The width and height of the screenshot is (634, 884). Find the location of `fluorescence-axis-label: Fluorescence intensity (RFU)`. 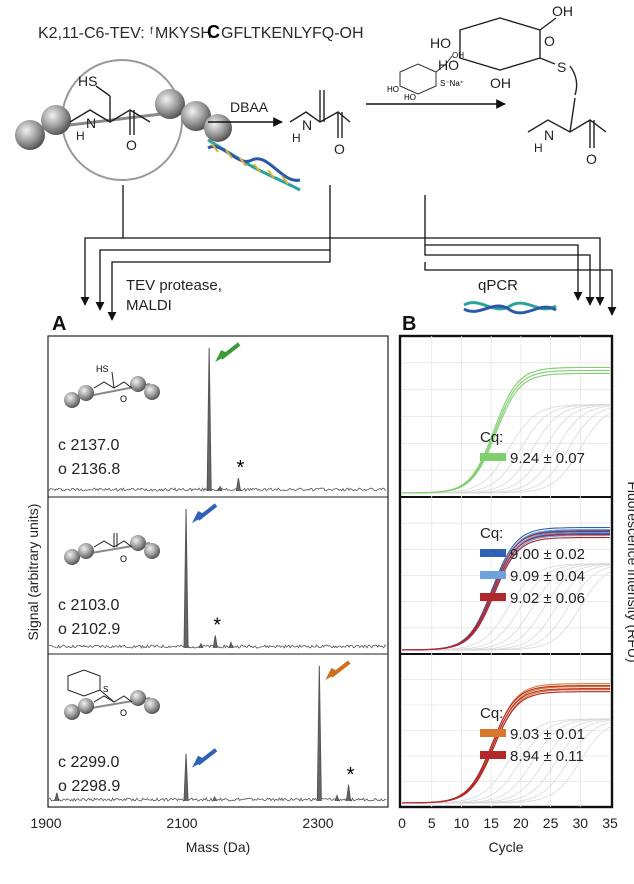

fluorescence-axis-label: Fluorescence intensity (RFU) is located at coordinates (629, 571).